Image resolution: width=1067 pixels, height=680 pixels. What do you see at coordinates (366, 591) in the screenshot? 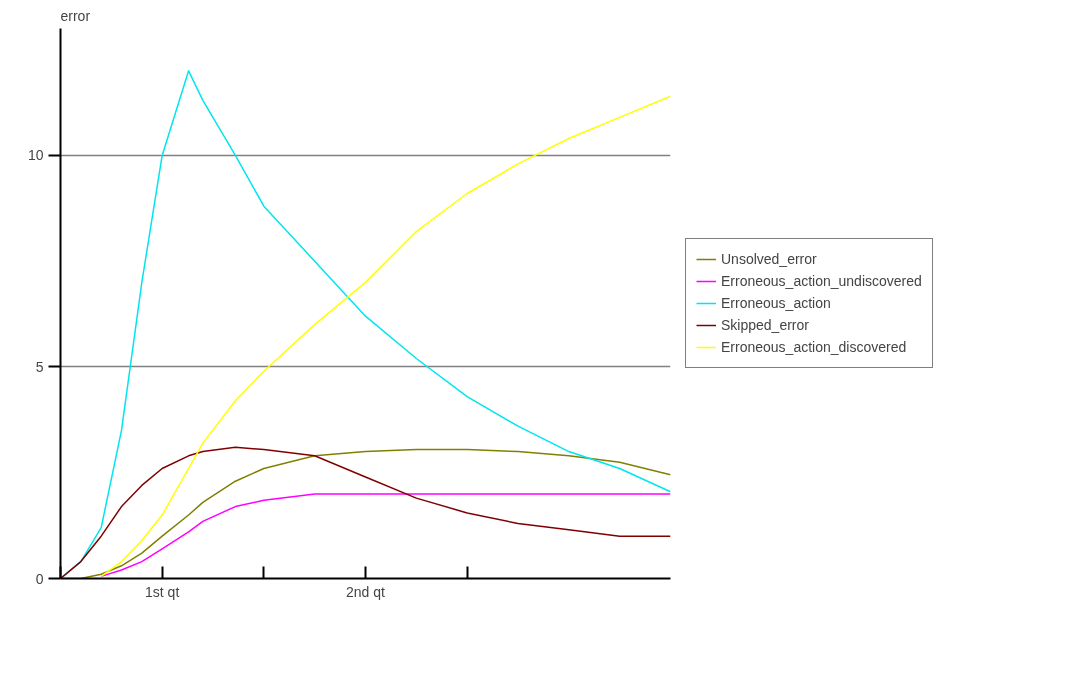
I see `x-tick-label: 2nd qt` at bounding box center [366, 591].